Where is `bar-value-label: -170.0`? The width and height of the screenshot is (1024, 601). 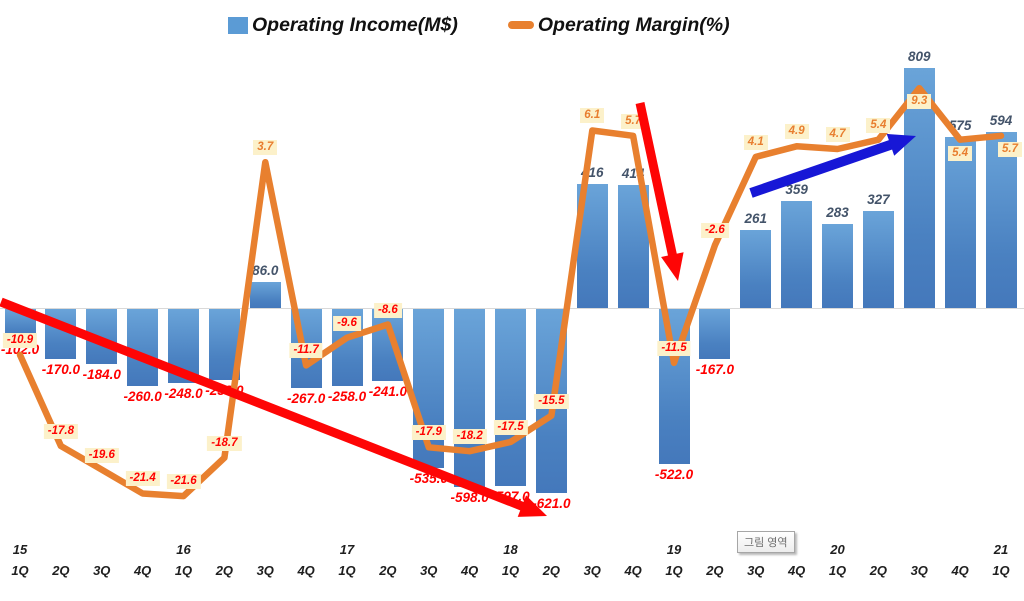 bar-value-label: -170.0 is located at coordinates (61, 370).